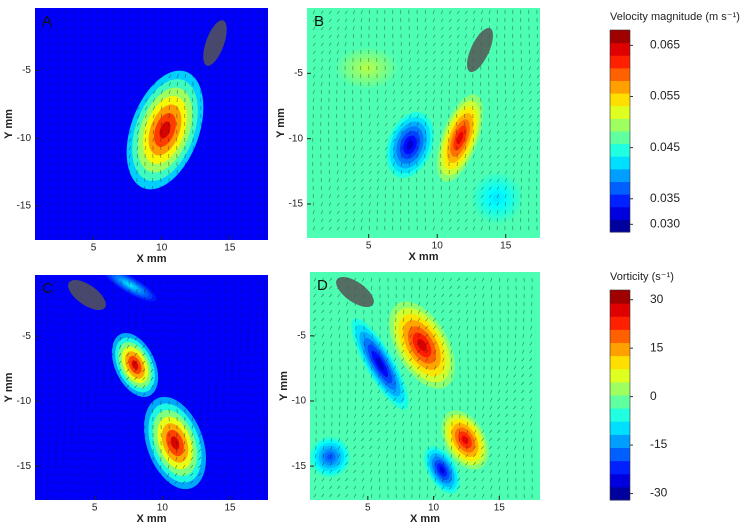  I want to click on colorbar-tick-label: -30, so click(659, 493).